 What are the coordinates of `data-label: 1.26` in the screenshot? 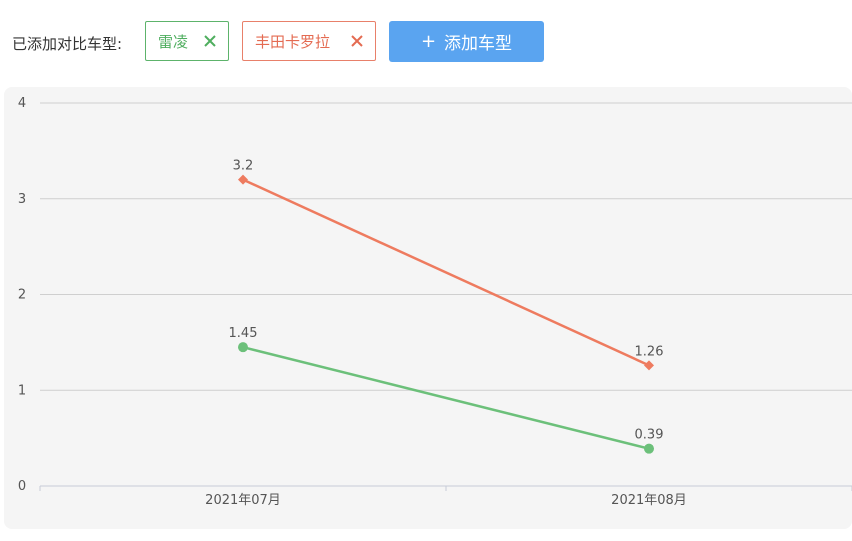 It's located at (649, 351).